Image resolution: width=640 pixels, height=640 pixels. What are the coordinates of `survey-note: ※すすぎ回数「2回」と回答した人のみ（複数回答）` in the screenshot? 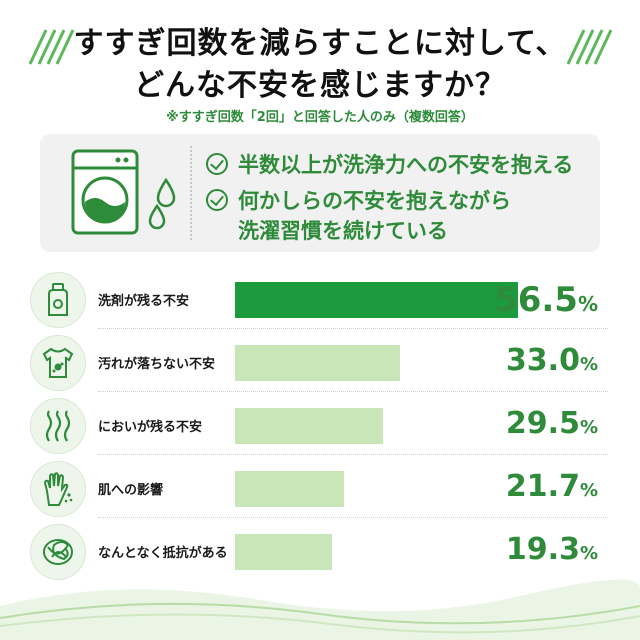 It's located at (320, 117).